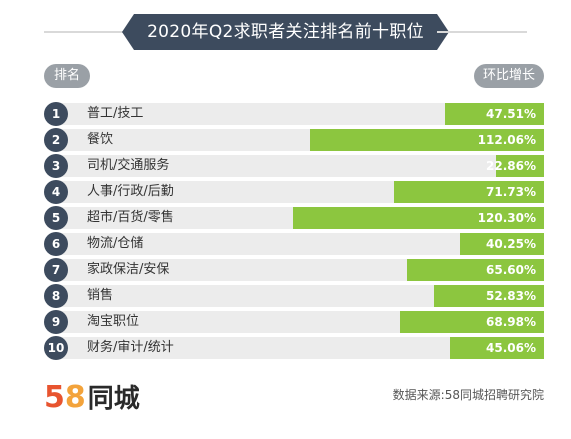 The width and height of the screenshot is (571, 439). I want to click on data-label: 120.30%, so click(506, 218).